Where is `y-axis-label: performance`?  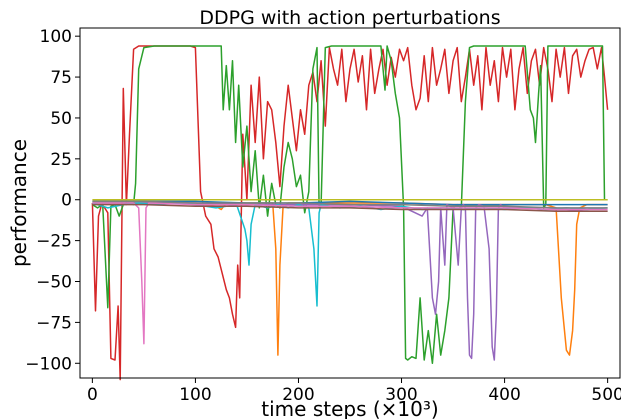
y-axis-label: performance is located at coordinates (19, 203).